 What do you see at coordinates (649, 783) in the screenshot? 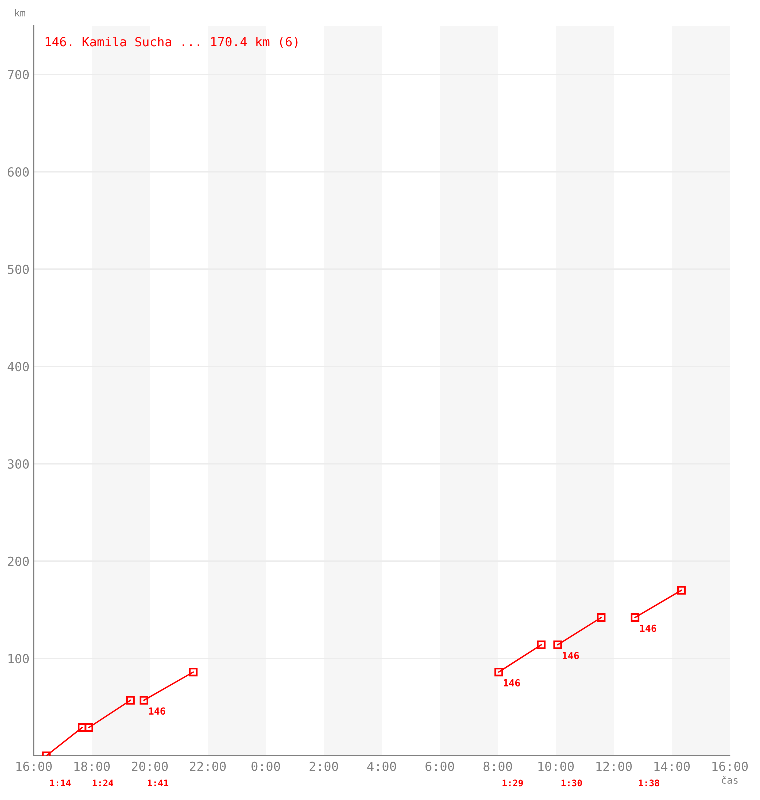
I see `text: 1:38` at bounding box center [649, 783].